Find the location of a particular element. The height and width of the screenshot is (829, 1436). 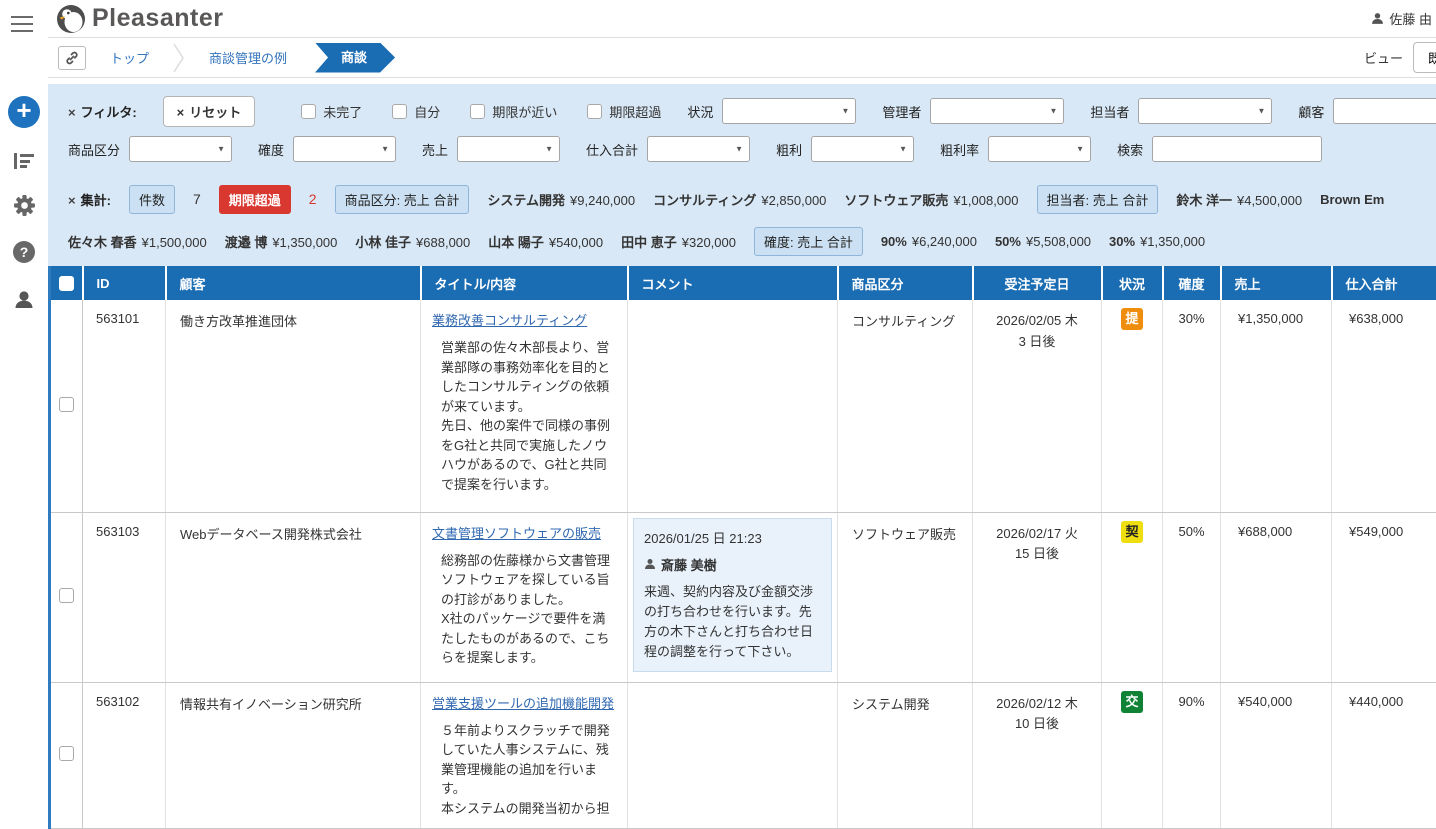

aggregation-button: 期限超過 is located at coordinates (254, 199).